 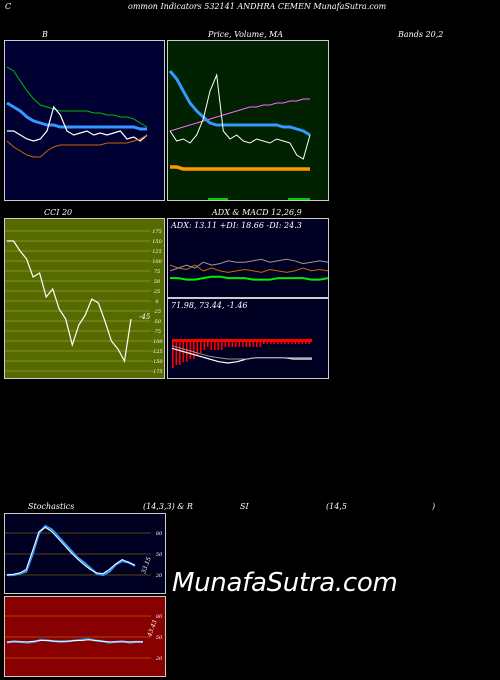 What do you see at coordinates (168, 506) in the screenshot?
I see `stoch-params-label: (14,3,3) & R` at bounding box center [168, 506].